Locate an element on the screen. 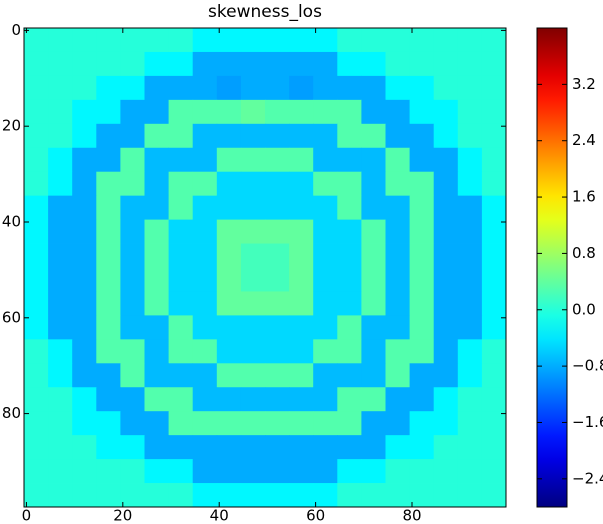 The width and height of the screenshot is (603, 524). colorbar-tick-label: −0.8 is located at coordinates (587, 366).